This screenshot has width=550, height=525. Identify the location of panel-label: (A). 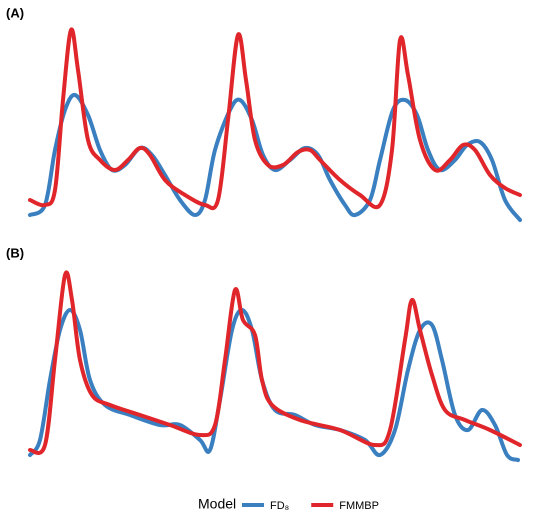
(15, 12).